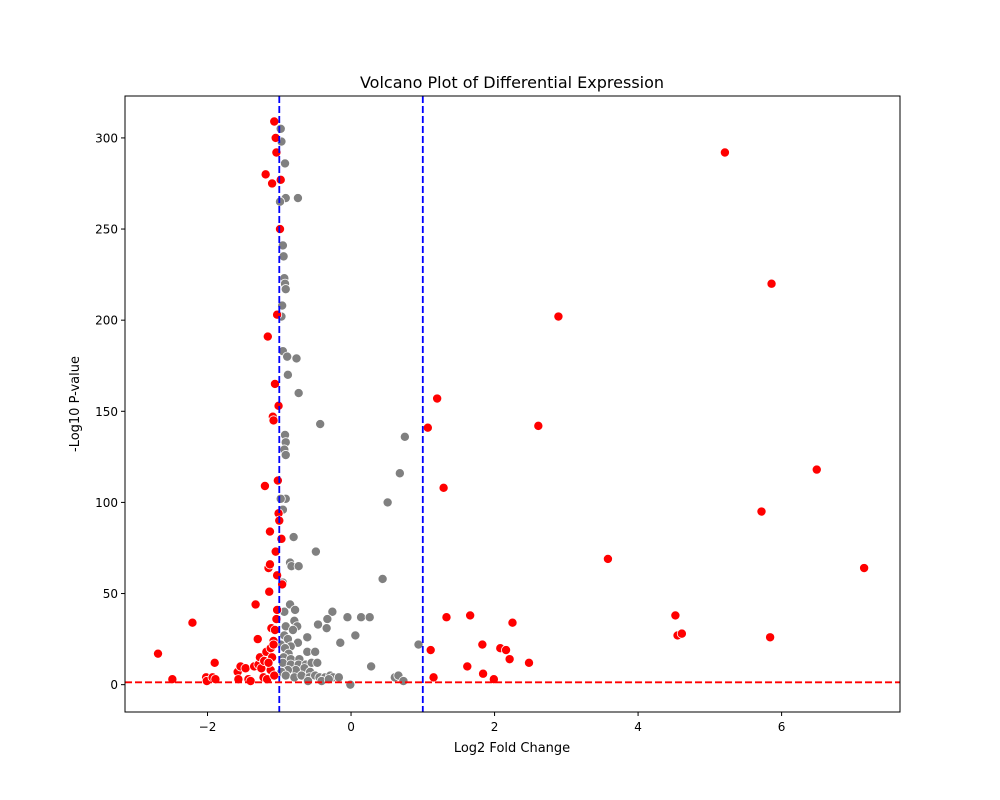 The image size is (1000, 800). I want to click on y-tick-label: 300, so click(106, 138).